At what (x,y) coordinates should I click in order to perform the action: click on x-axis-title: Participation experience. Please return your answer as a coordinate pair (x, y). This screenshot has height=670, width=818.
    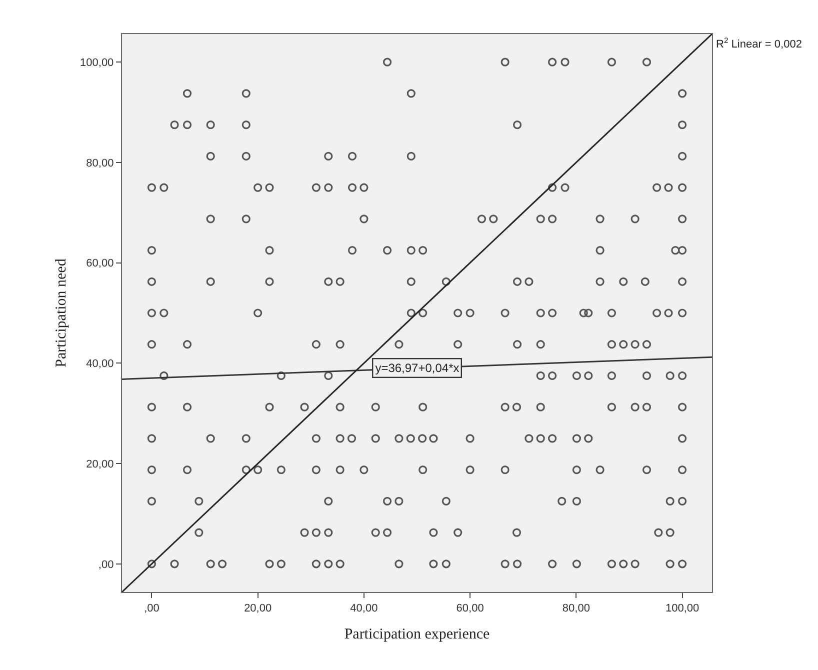
    Looking at the image, I should click on (417, 634).